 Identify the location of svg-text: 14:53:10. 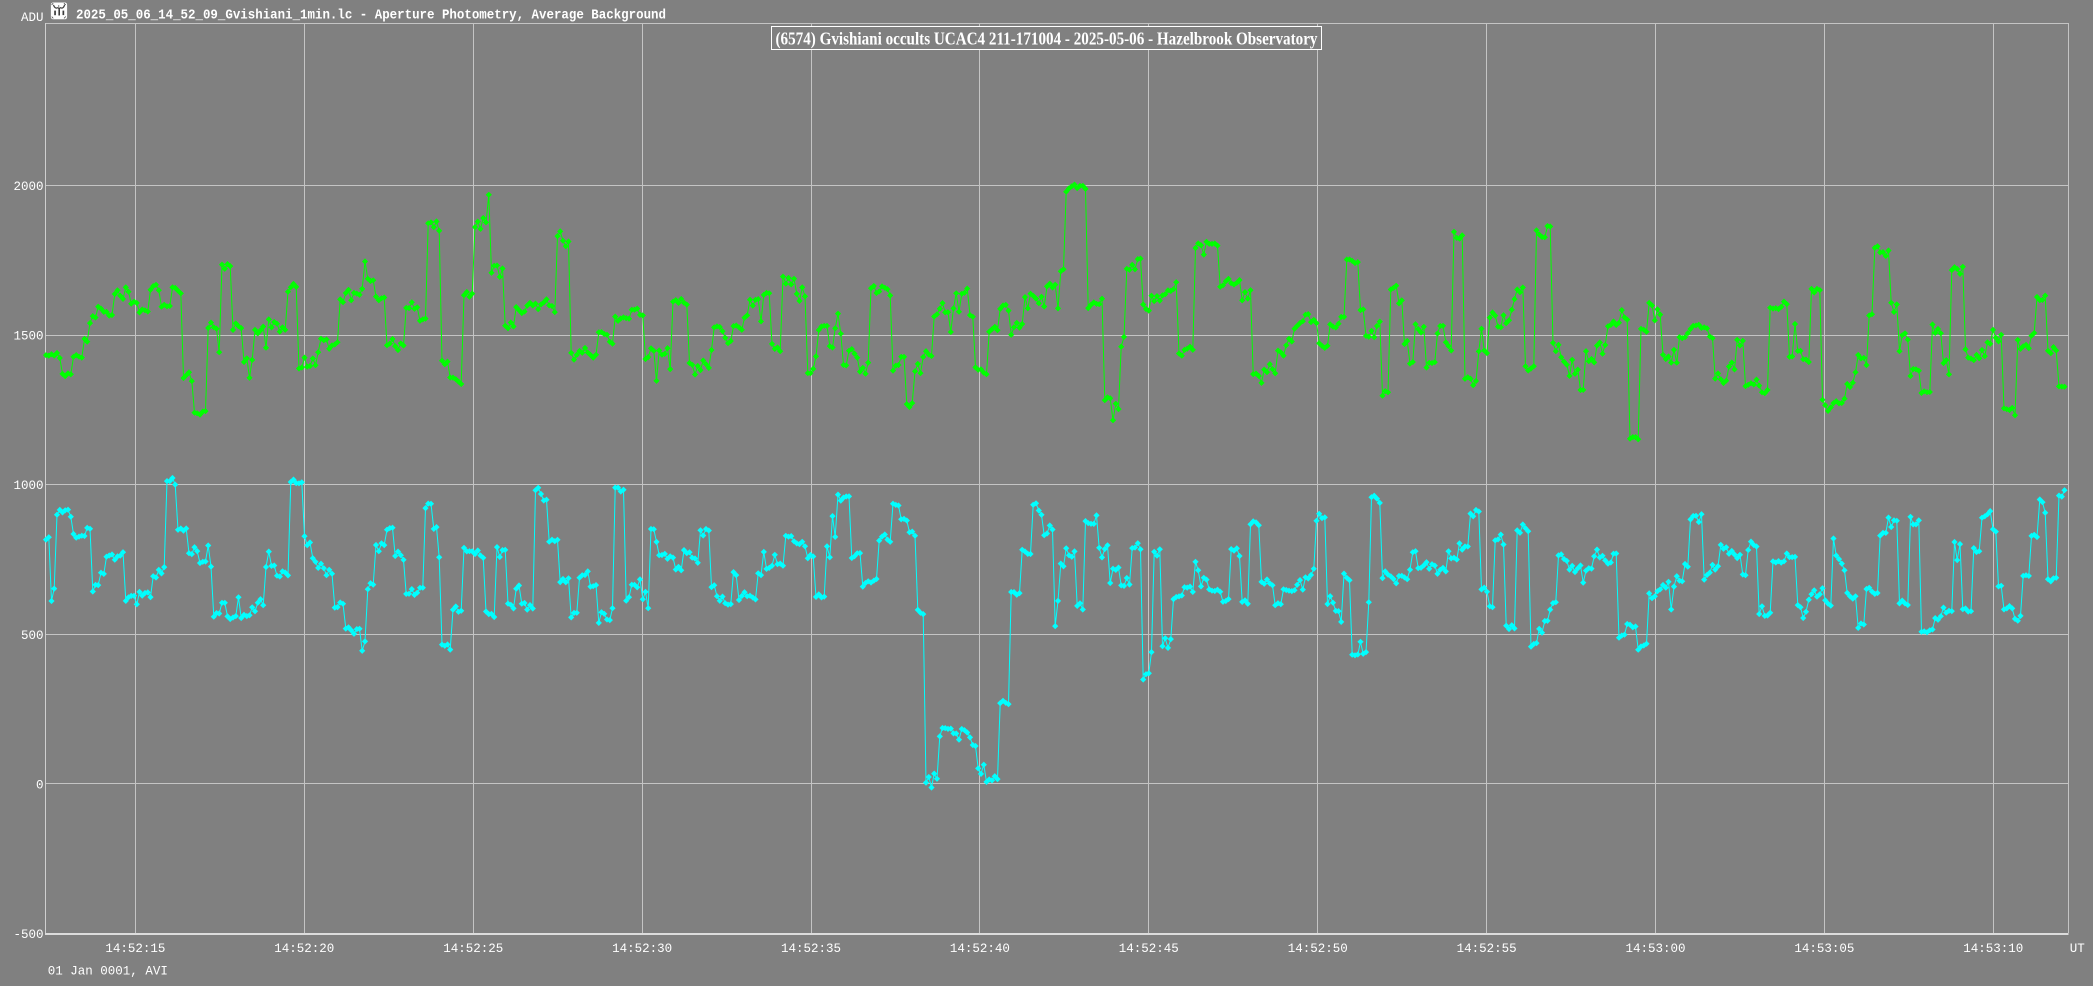
(1993, 949).